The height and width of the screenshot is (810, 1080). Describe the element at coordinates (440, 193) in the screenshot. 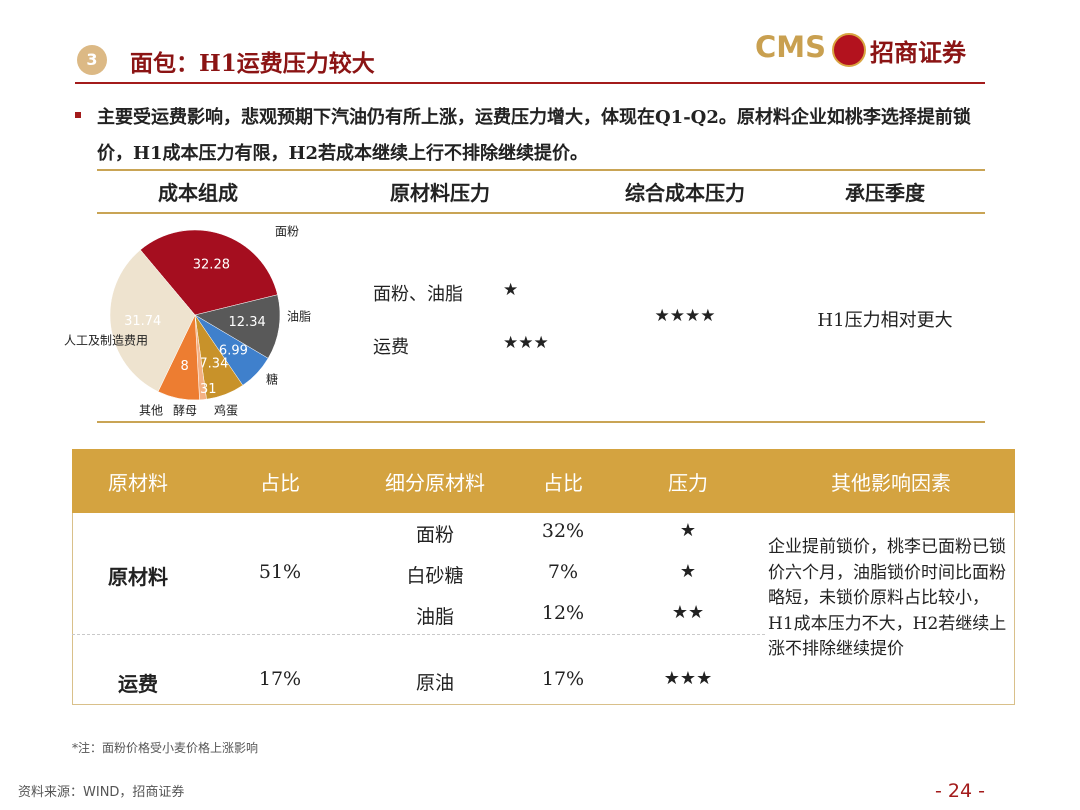

I see `summary-header: 原材料压力` at that location.